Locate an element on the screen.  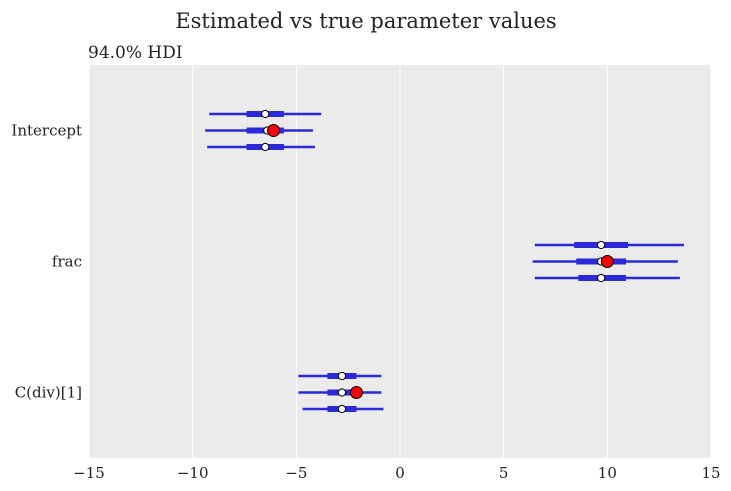
x-tick-label: 15 is located at coordinates (710, 473).